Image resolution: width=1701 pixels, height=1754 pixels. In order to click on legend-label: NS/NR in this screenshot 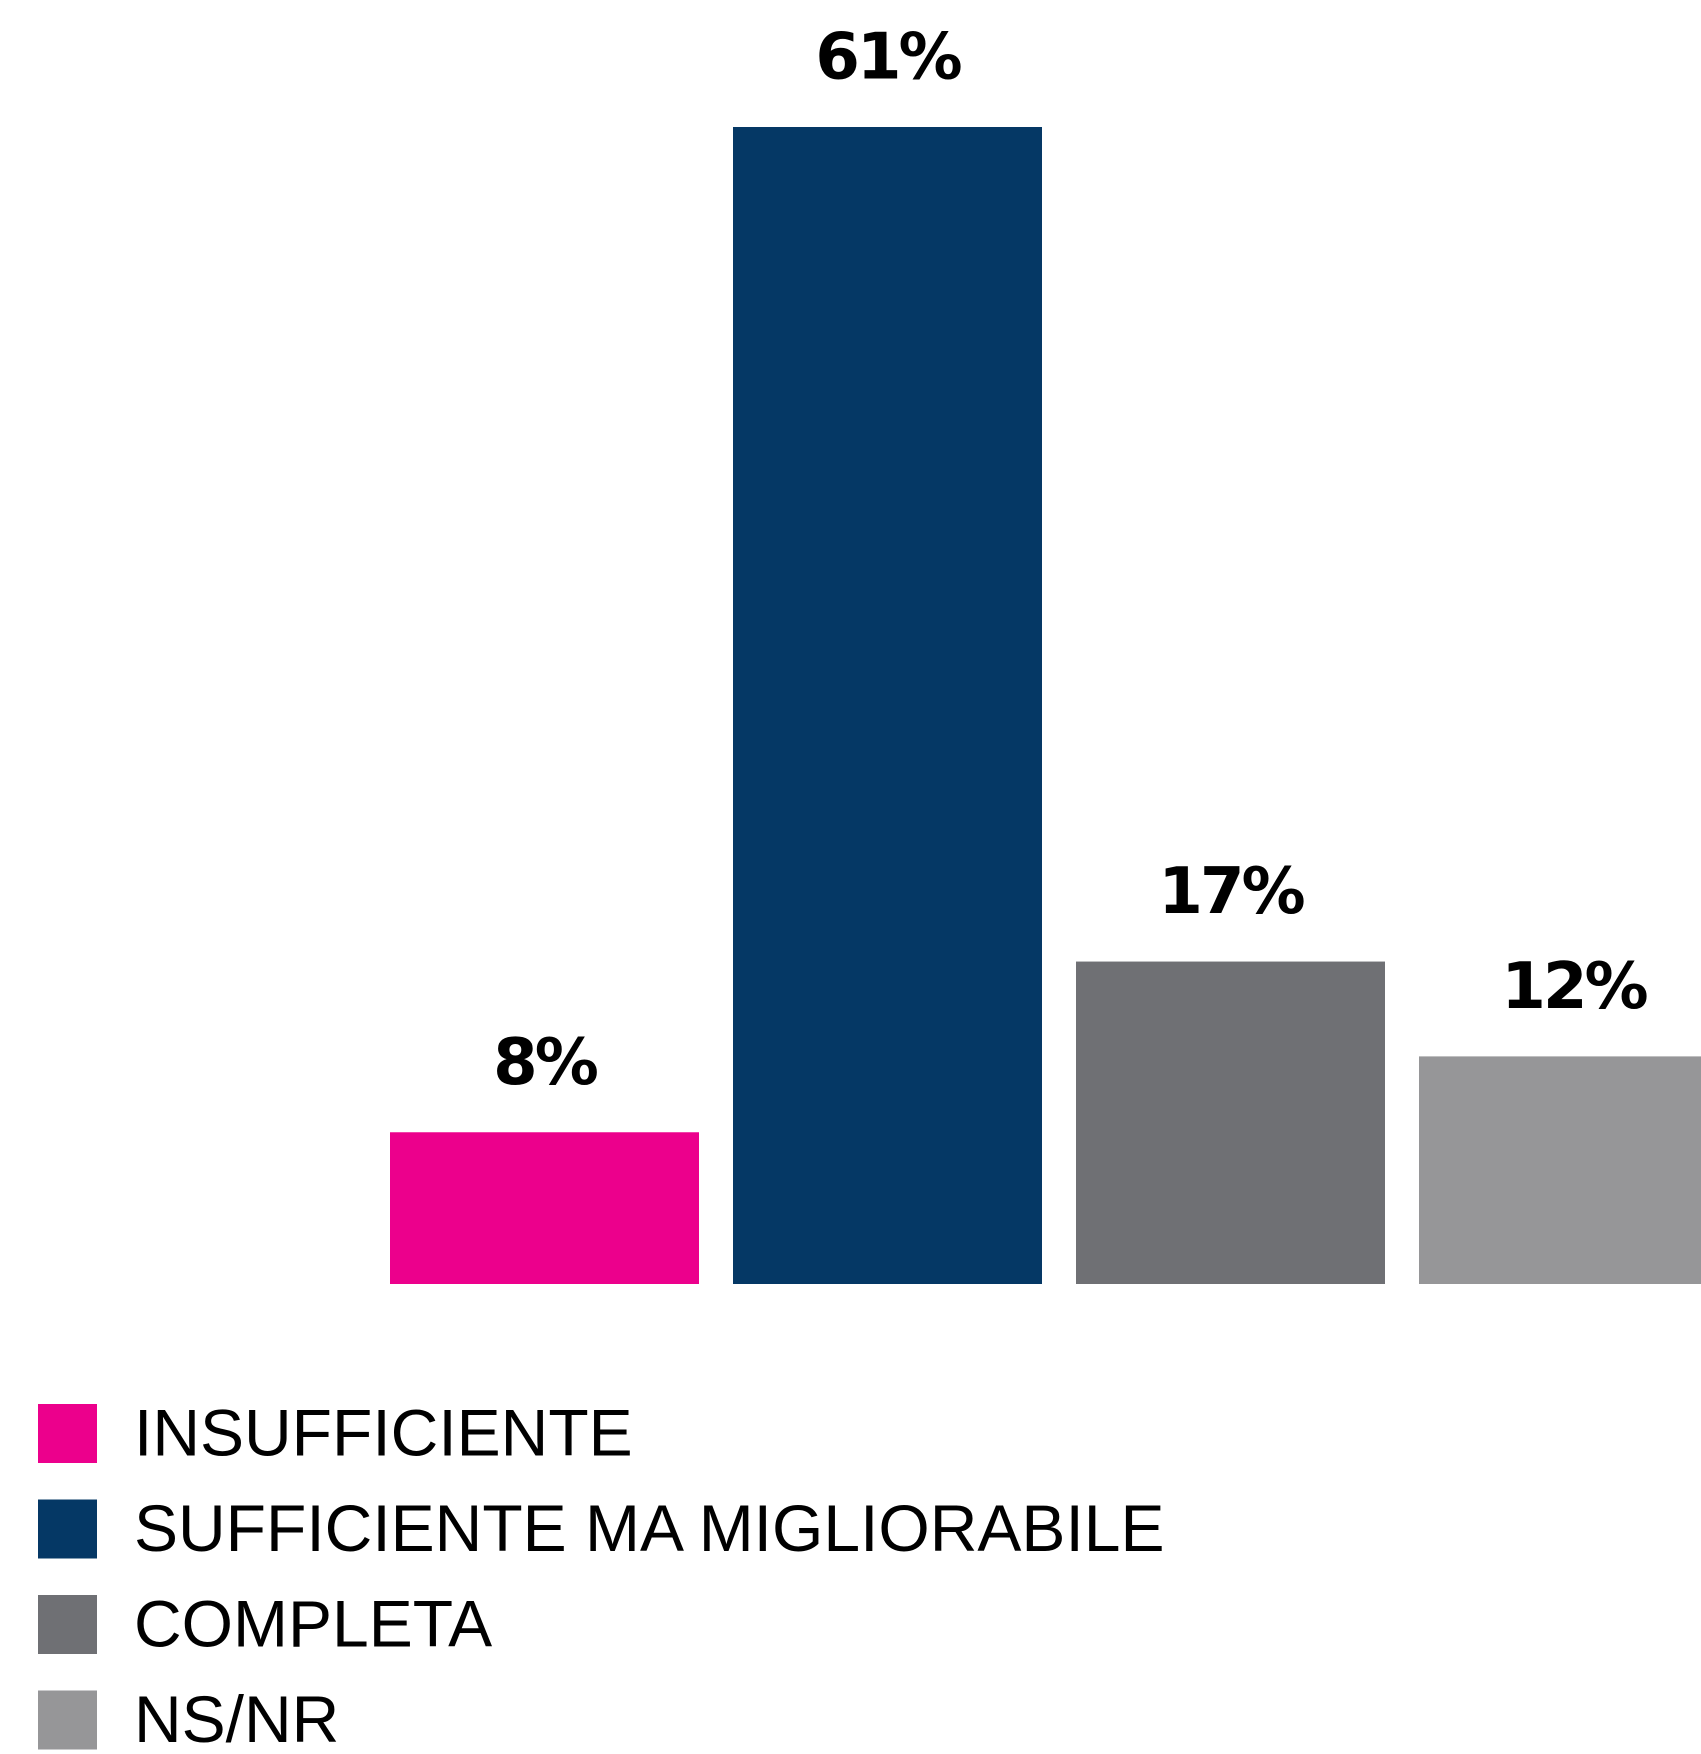, I will do `click(236, 1718)`.